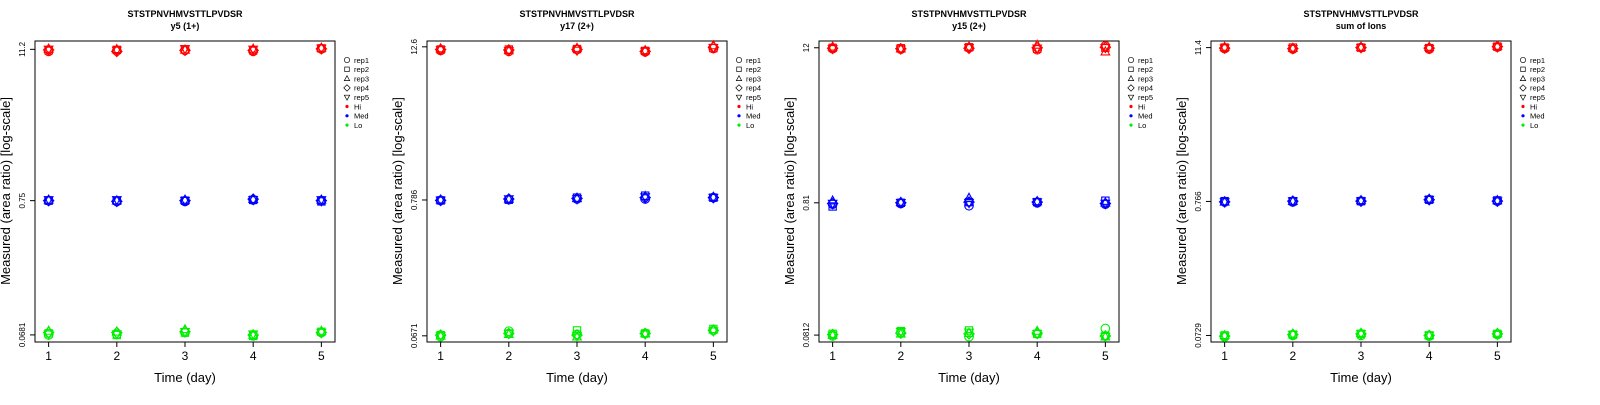  Describe the element at coordinates (1181, 191) in the screenshot. I see `y-axis-title: Measured (area ratio) [log-scale]` at that location.